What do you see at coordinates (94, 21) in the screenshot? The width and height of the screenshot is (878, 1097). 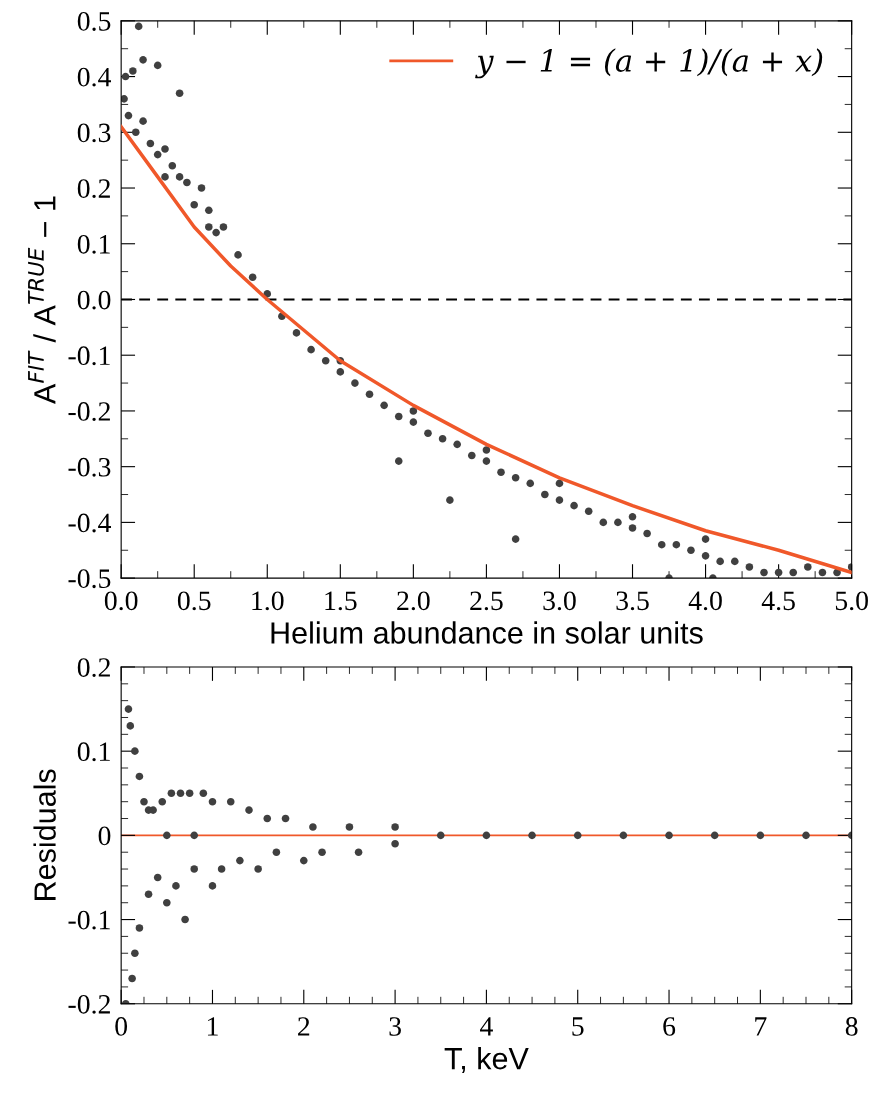 I see `y-tick-label: 0.5` at bounding box center [94, 21].